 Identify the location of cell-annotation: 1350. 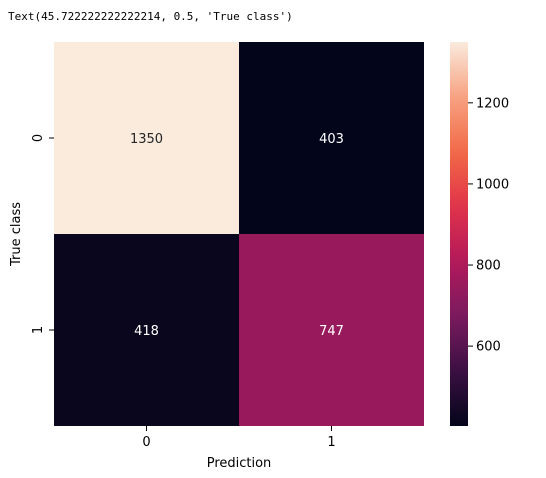
(146, 139).